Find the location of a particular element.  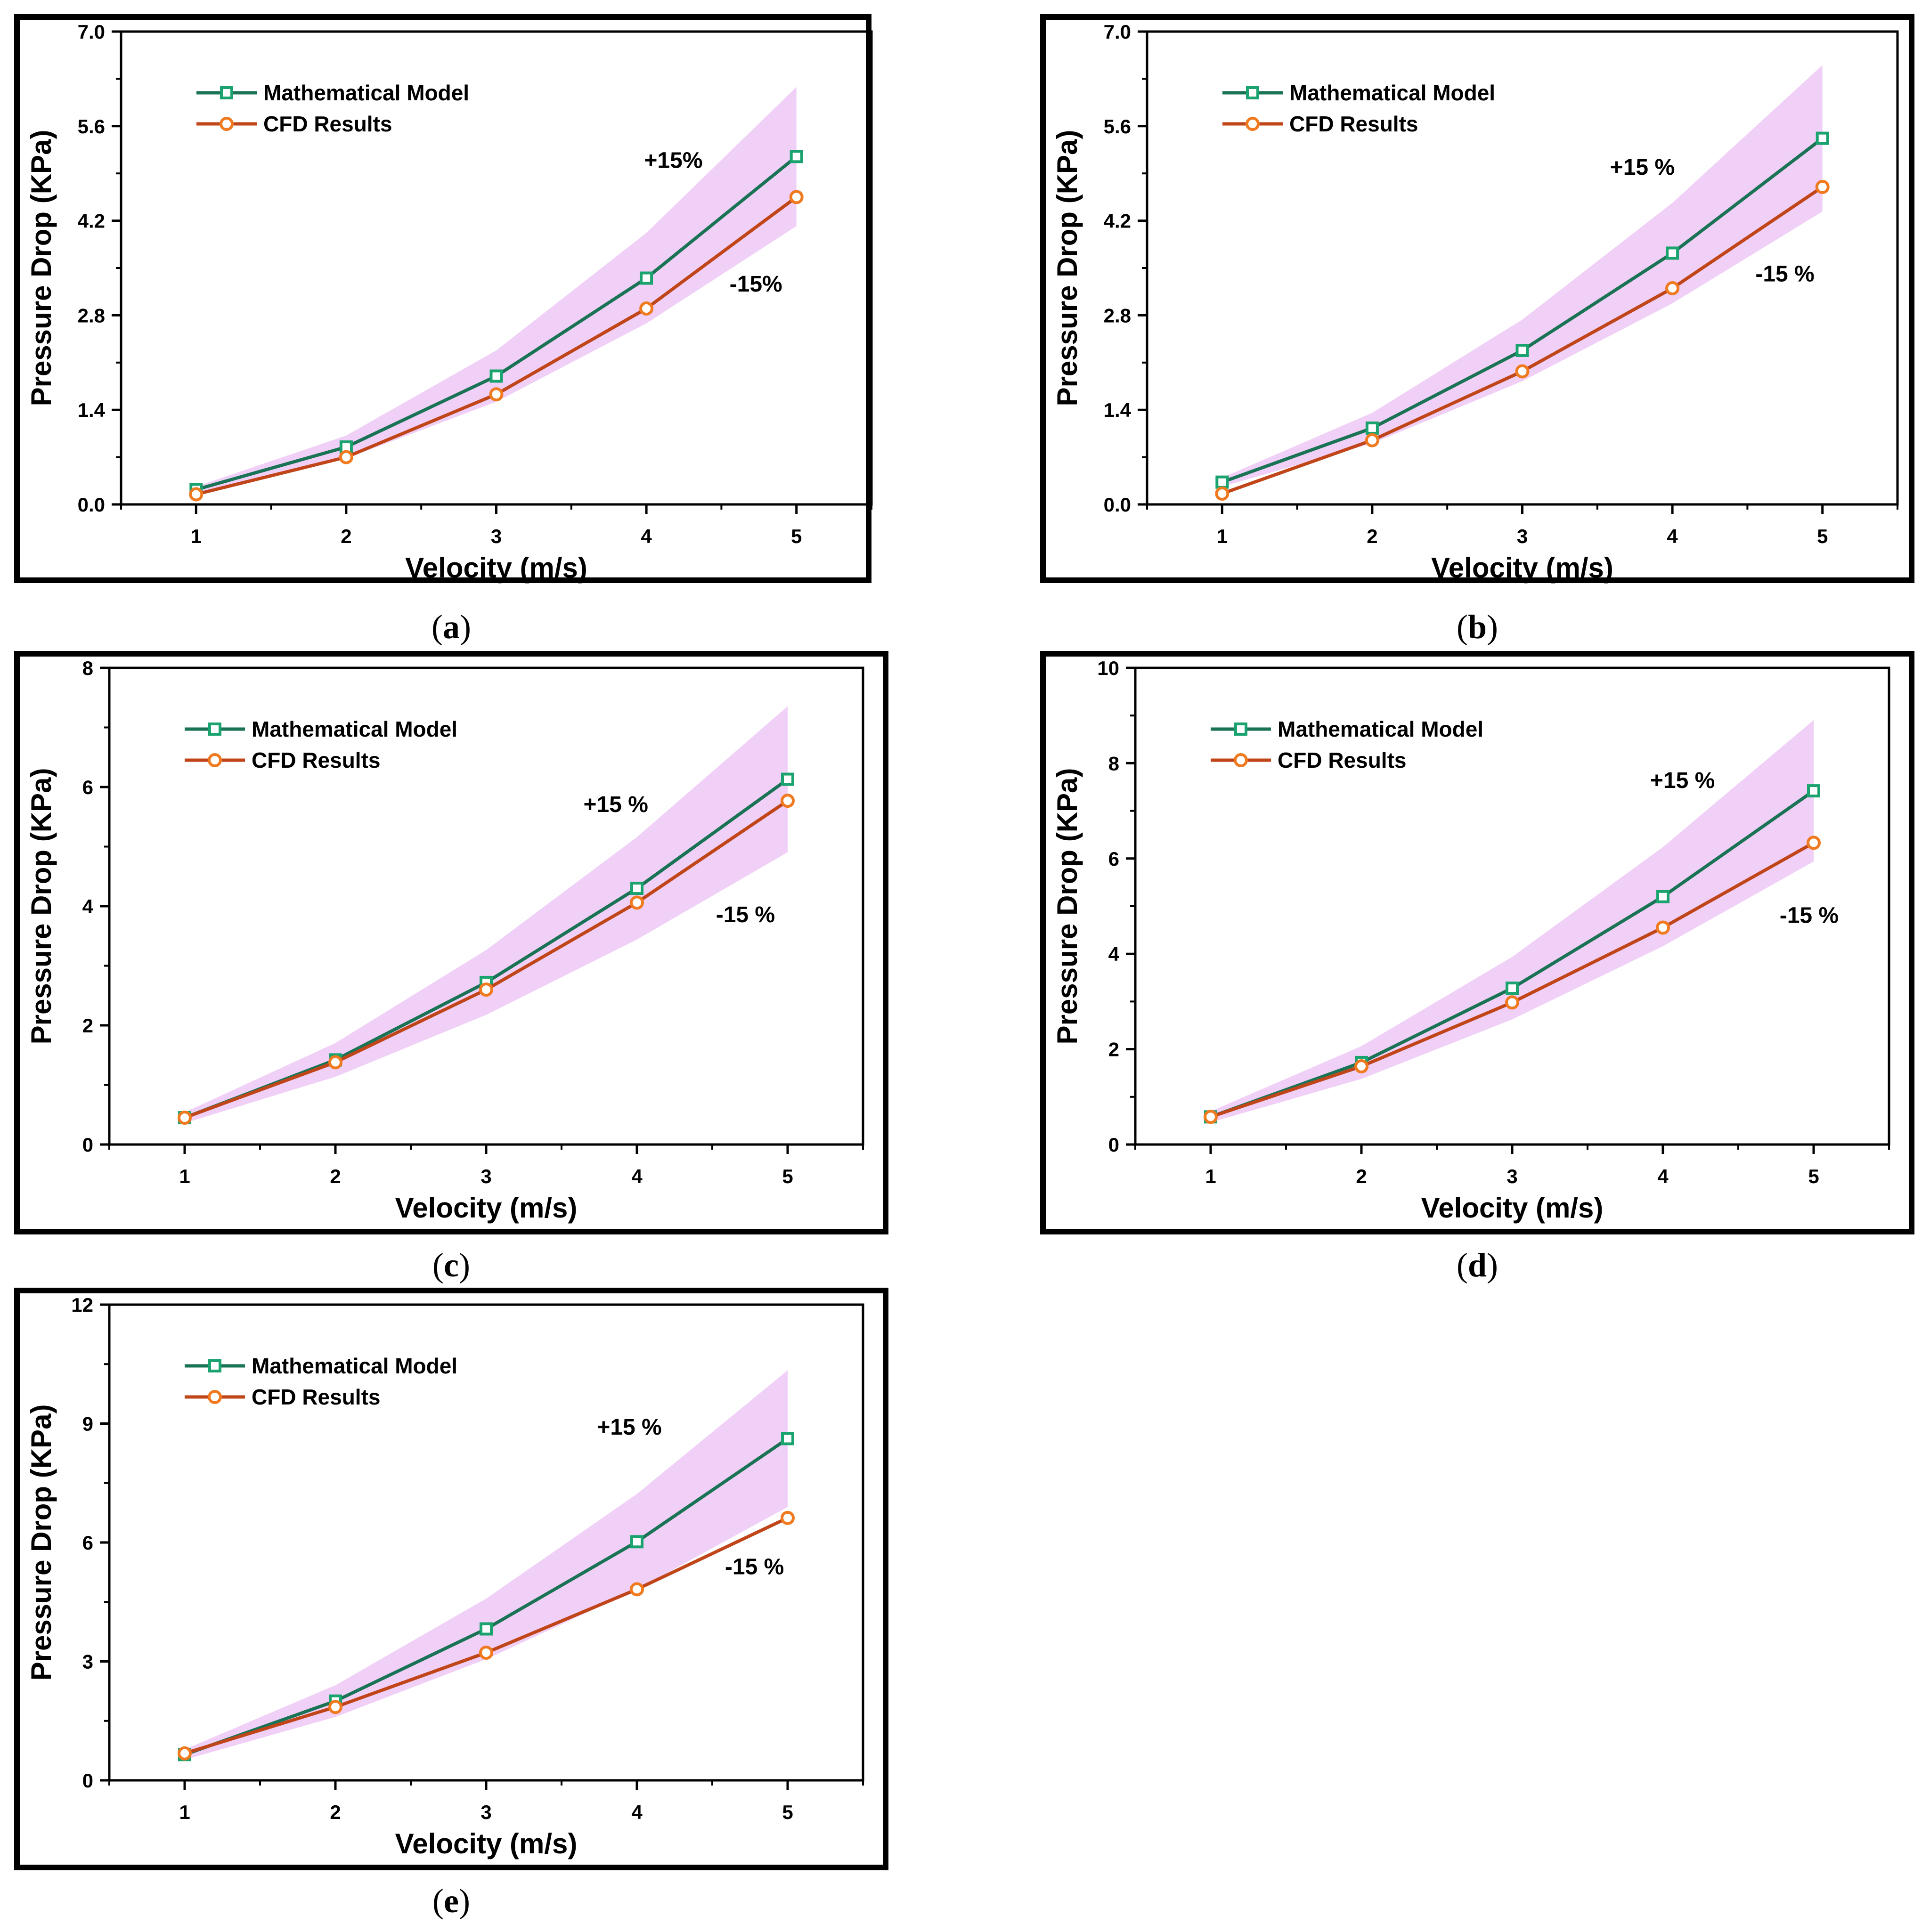

y-tick-label: 4.2 is located at coordinates (1117, 221).